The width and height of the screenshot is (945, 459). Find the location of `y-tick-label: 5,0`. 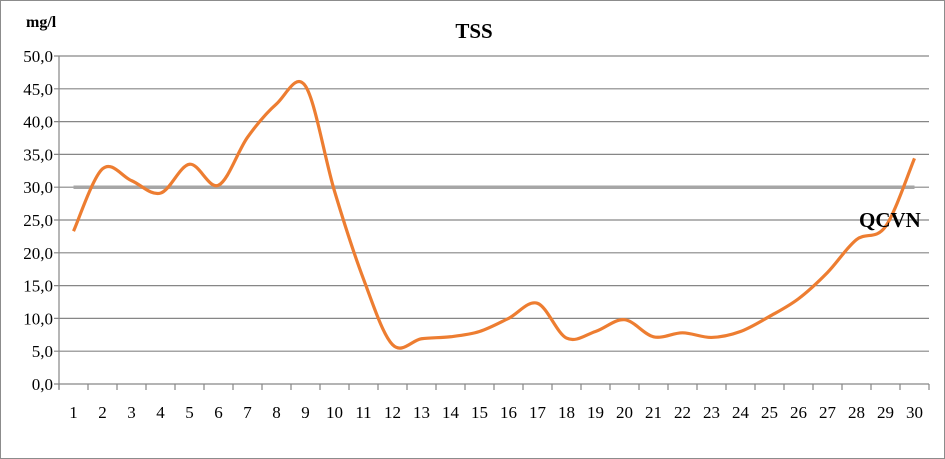

y-tick-label: 5,0 is located at coordinates (42, 351).